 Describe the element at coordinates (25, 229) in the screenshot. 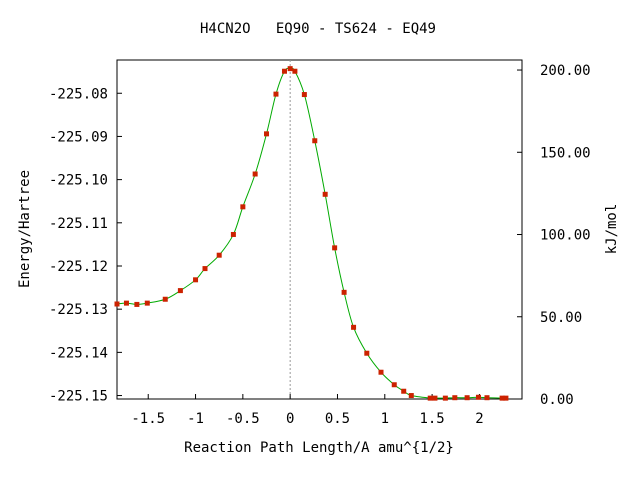

I see `y-axis-label: Energy/Hartree` at that location.